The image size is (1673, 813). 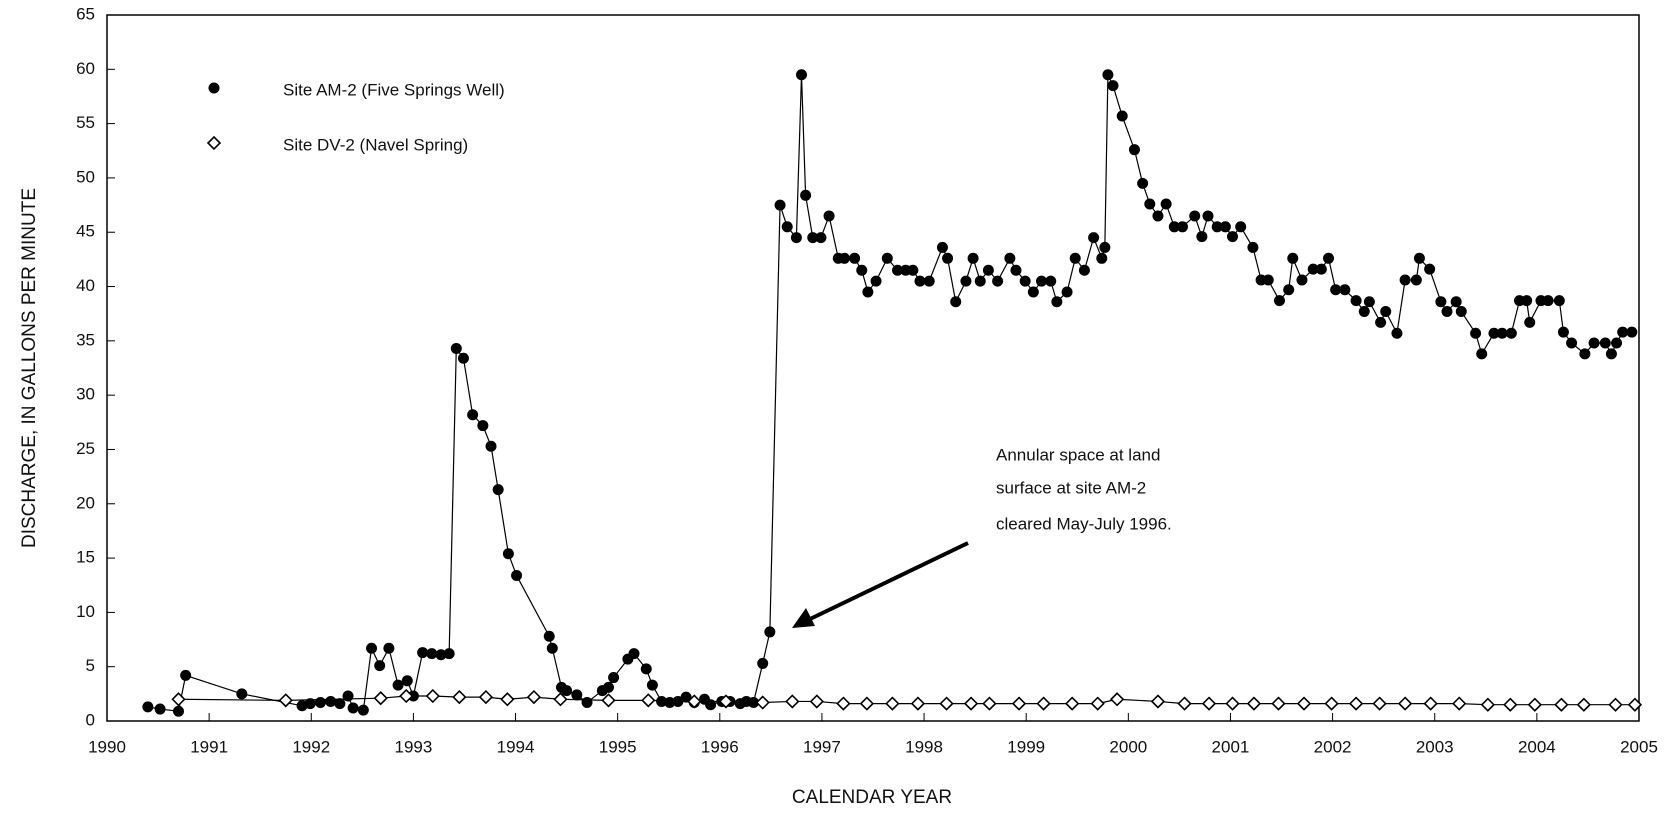 I want to click on y-tick-label: 40, so click(x=85, y=285).